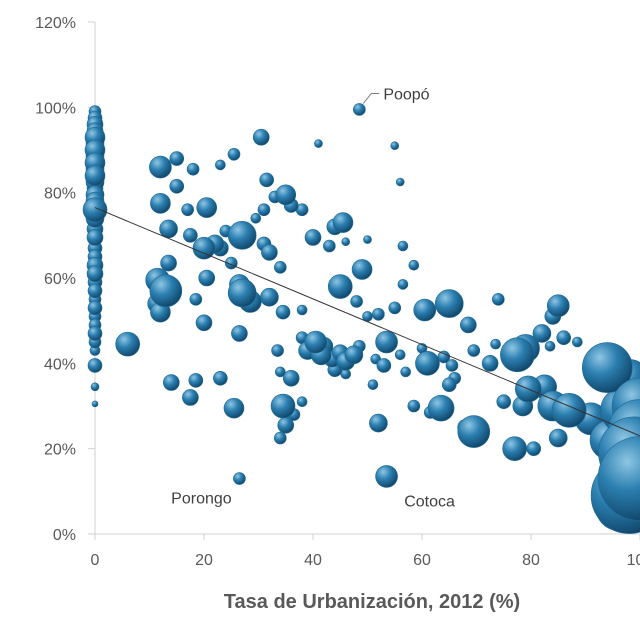 This screenshot has height=640, width=640. I want to click on x-axis-title: Tasa de Urbanización, 2012 (%), so click(372, 602).